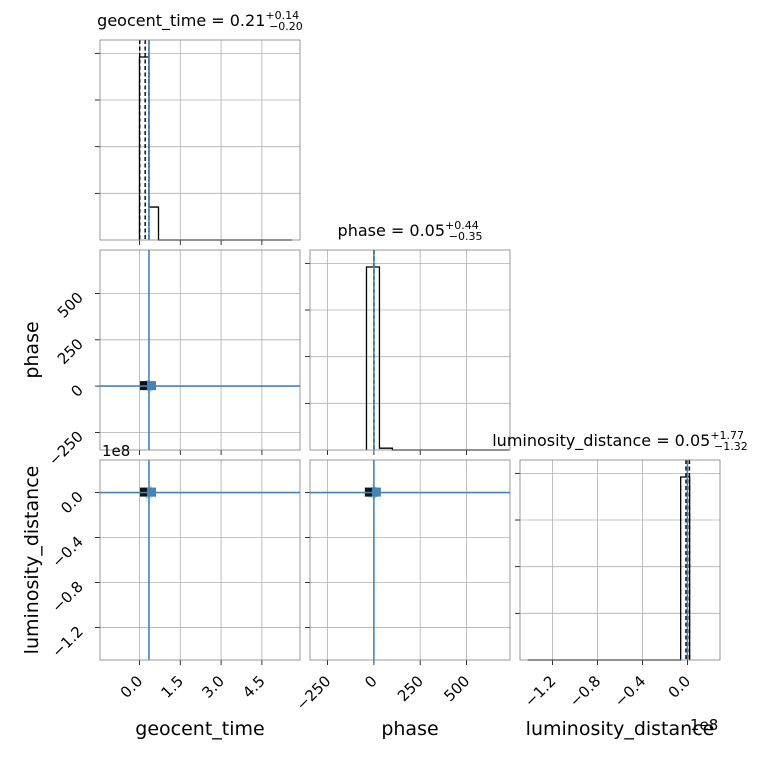  I want to click on x-tick-label: 500, so click(456, 688).